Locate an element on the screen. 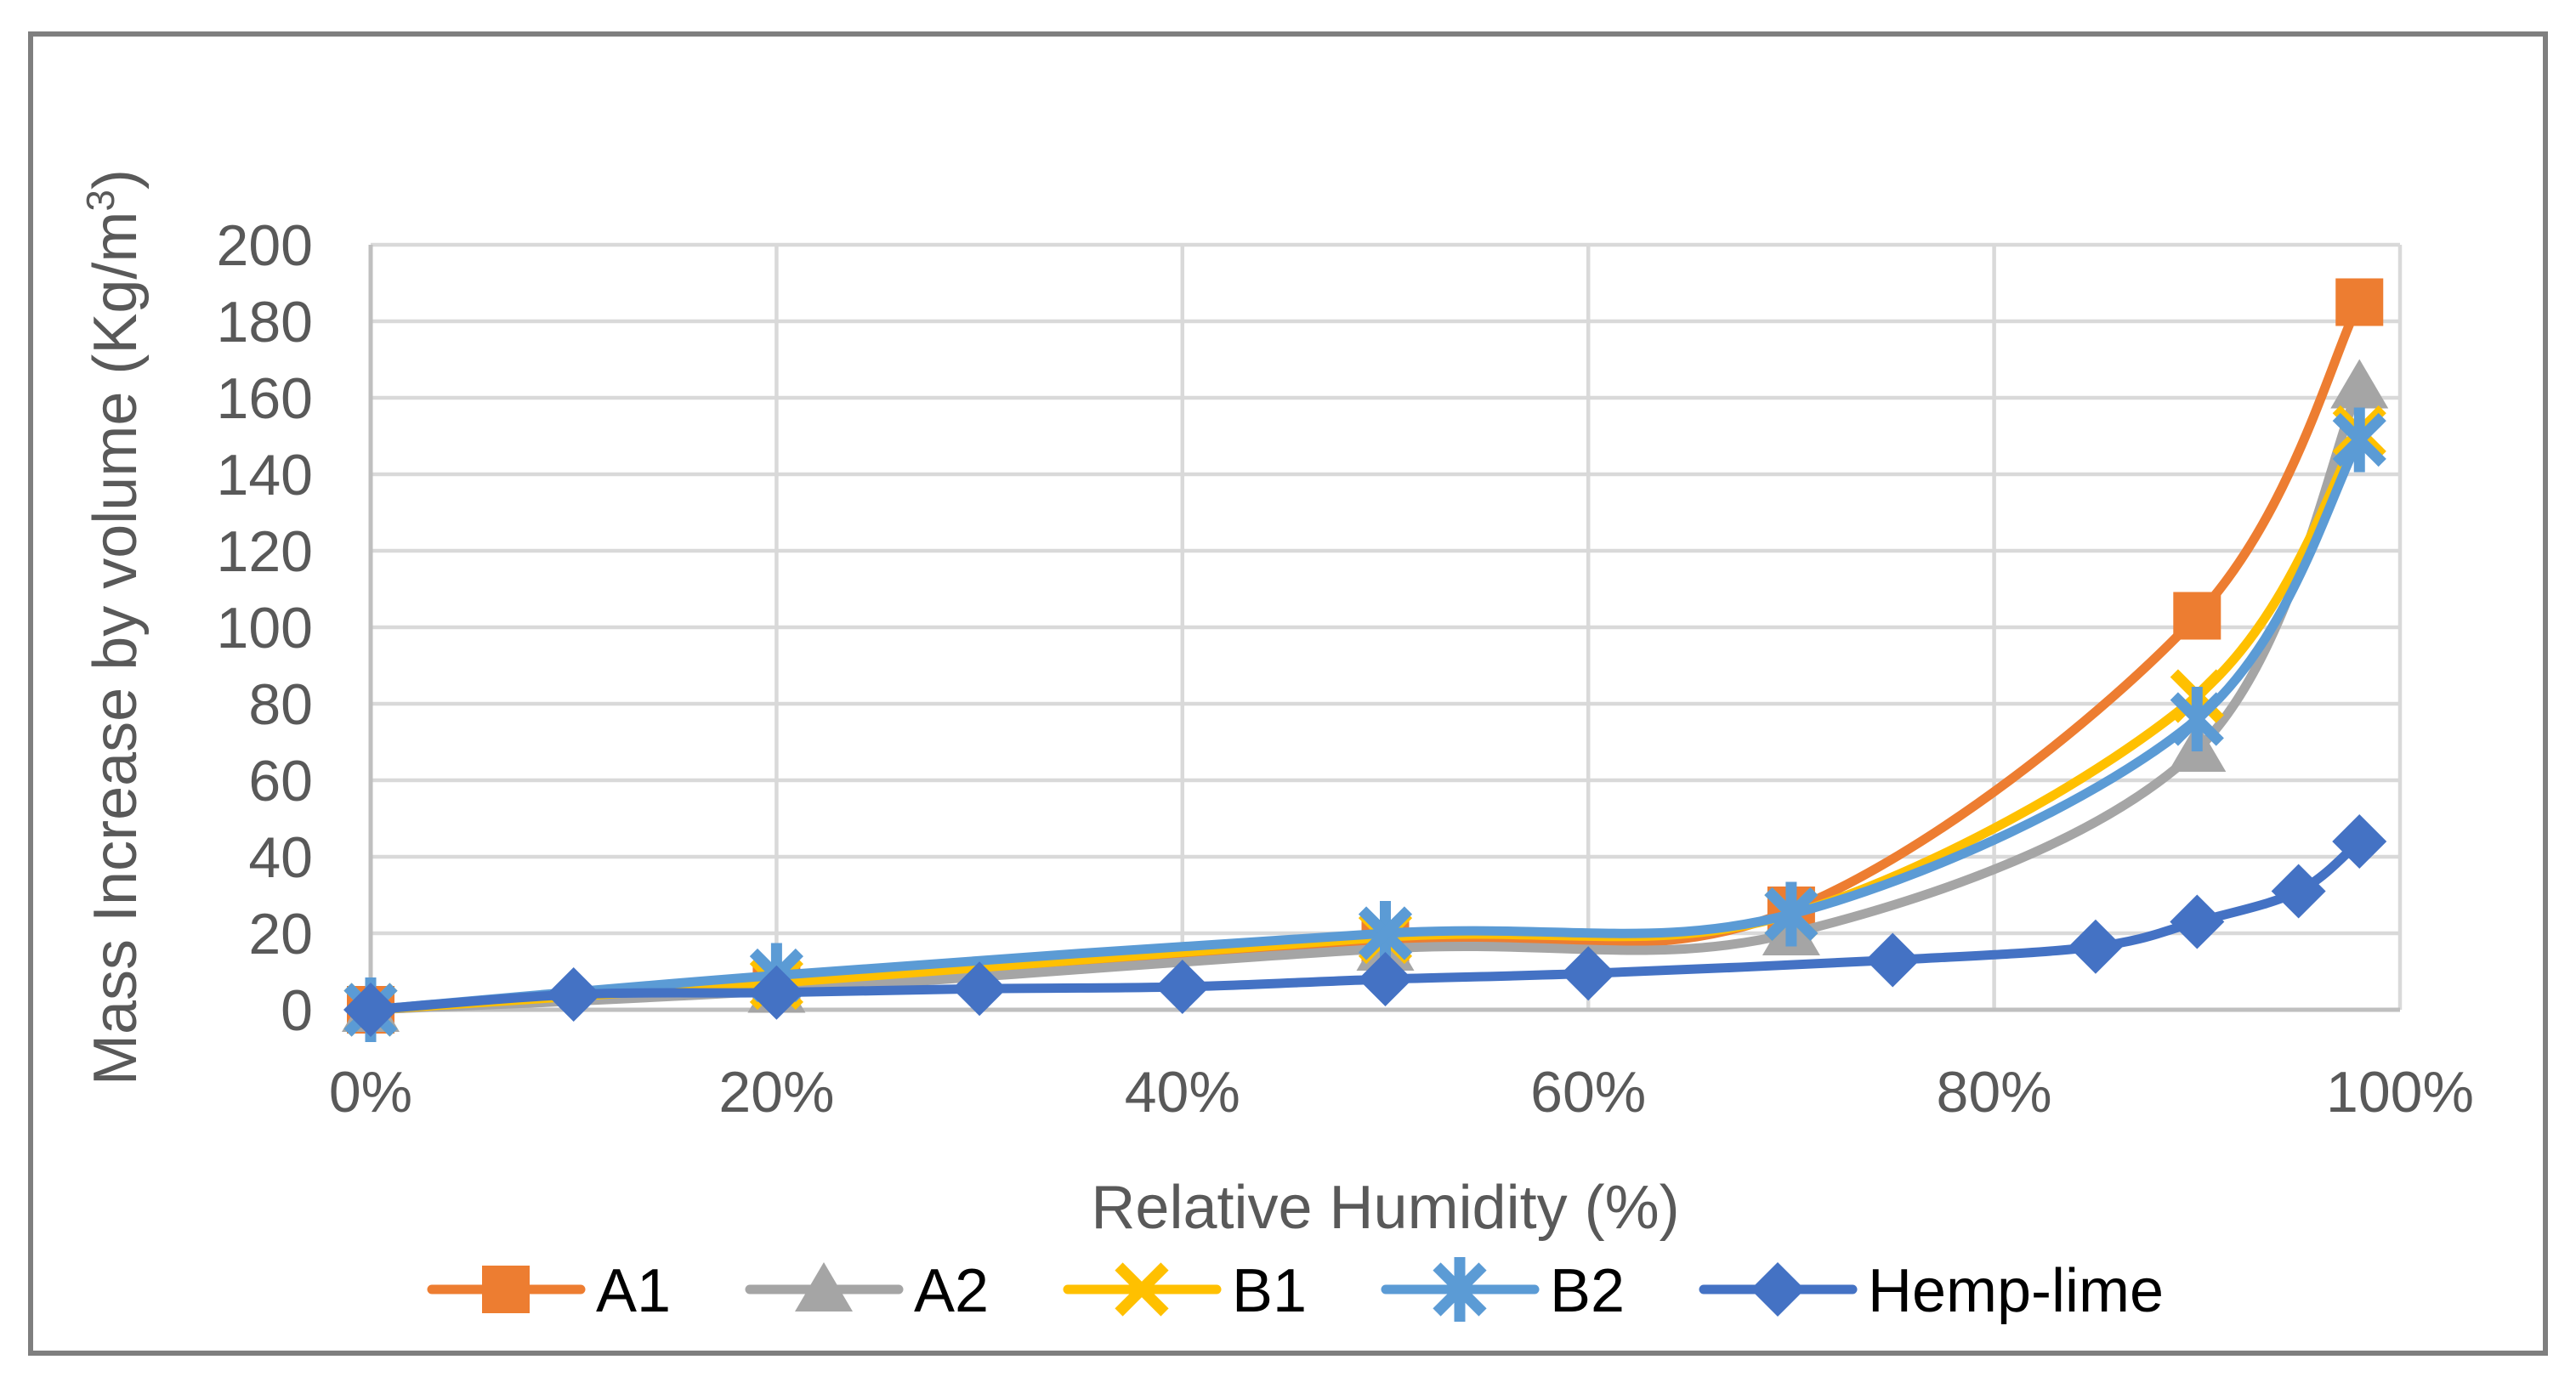 Image resolution: width=2576 pixels, height=1388 pixels. y-tick-label-180: 180 is located at coordinates (265, 322).